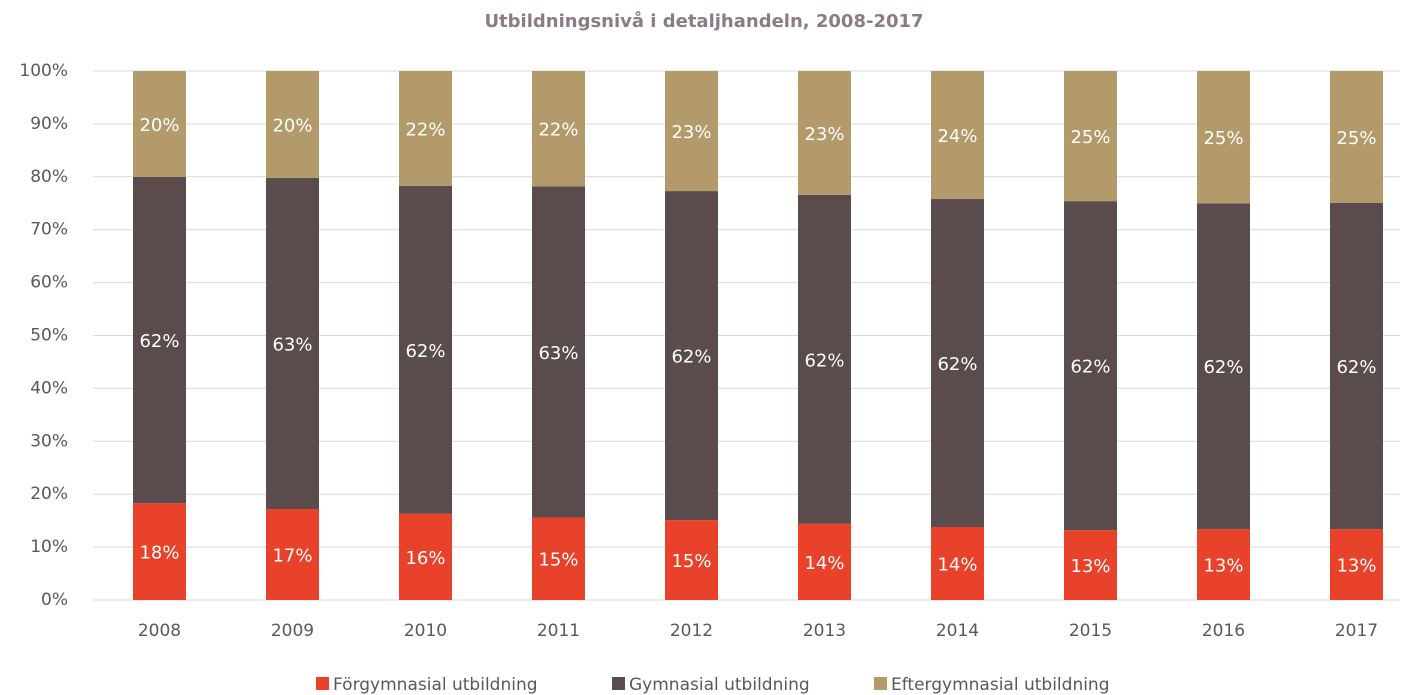 The image size is (1409, 695). What do you see at coordinates (49, 494) in the screenshot?
I see `y-tick-label: 20%` at bounding box center [49, 494].